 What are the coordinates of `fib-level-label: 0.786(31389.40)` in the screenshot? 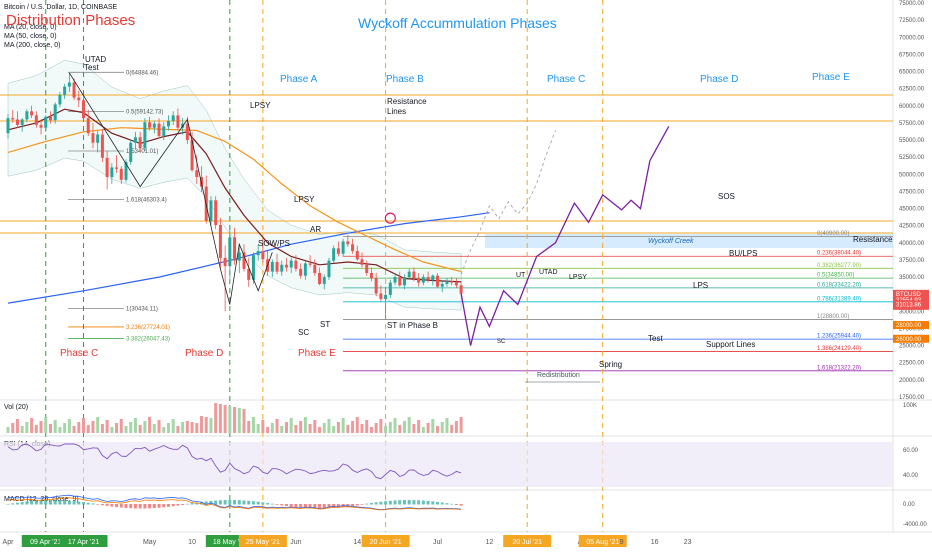 It's located at (839, 299).